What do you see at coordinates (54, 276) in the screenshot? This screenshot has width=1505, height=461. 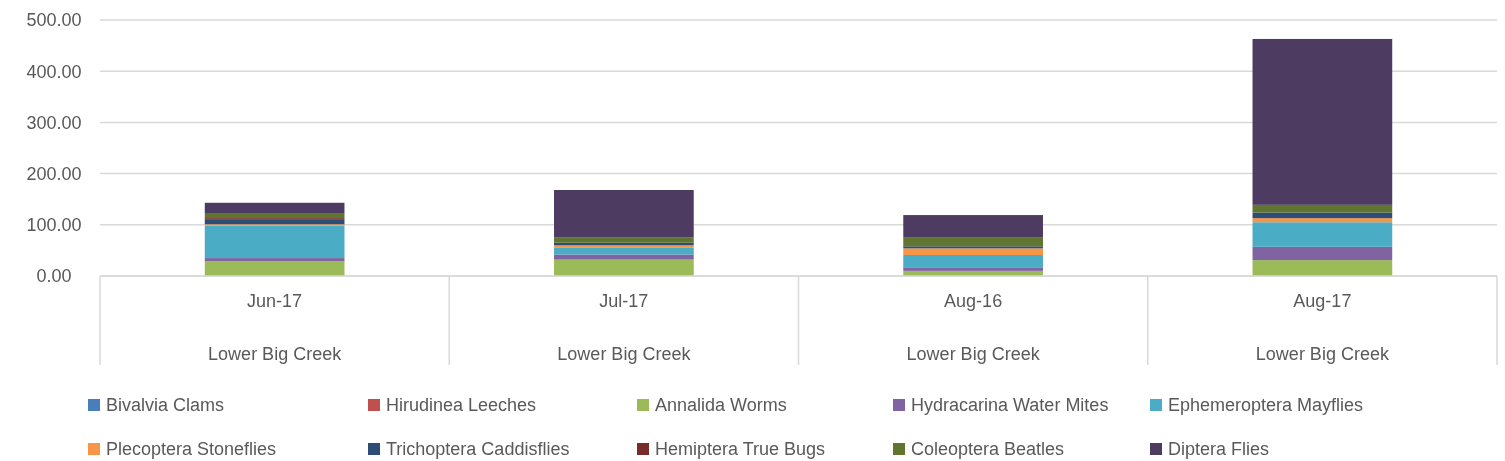 I see `y-tick-label: 0.00` at bounding box center [54, 276].